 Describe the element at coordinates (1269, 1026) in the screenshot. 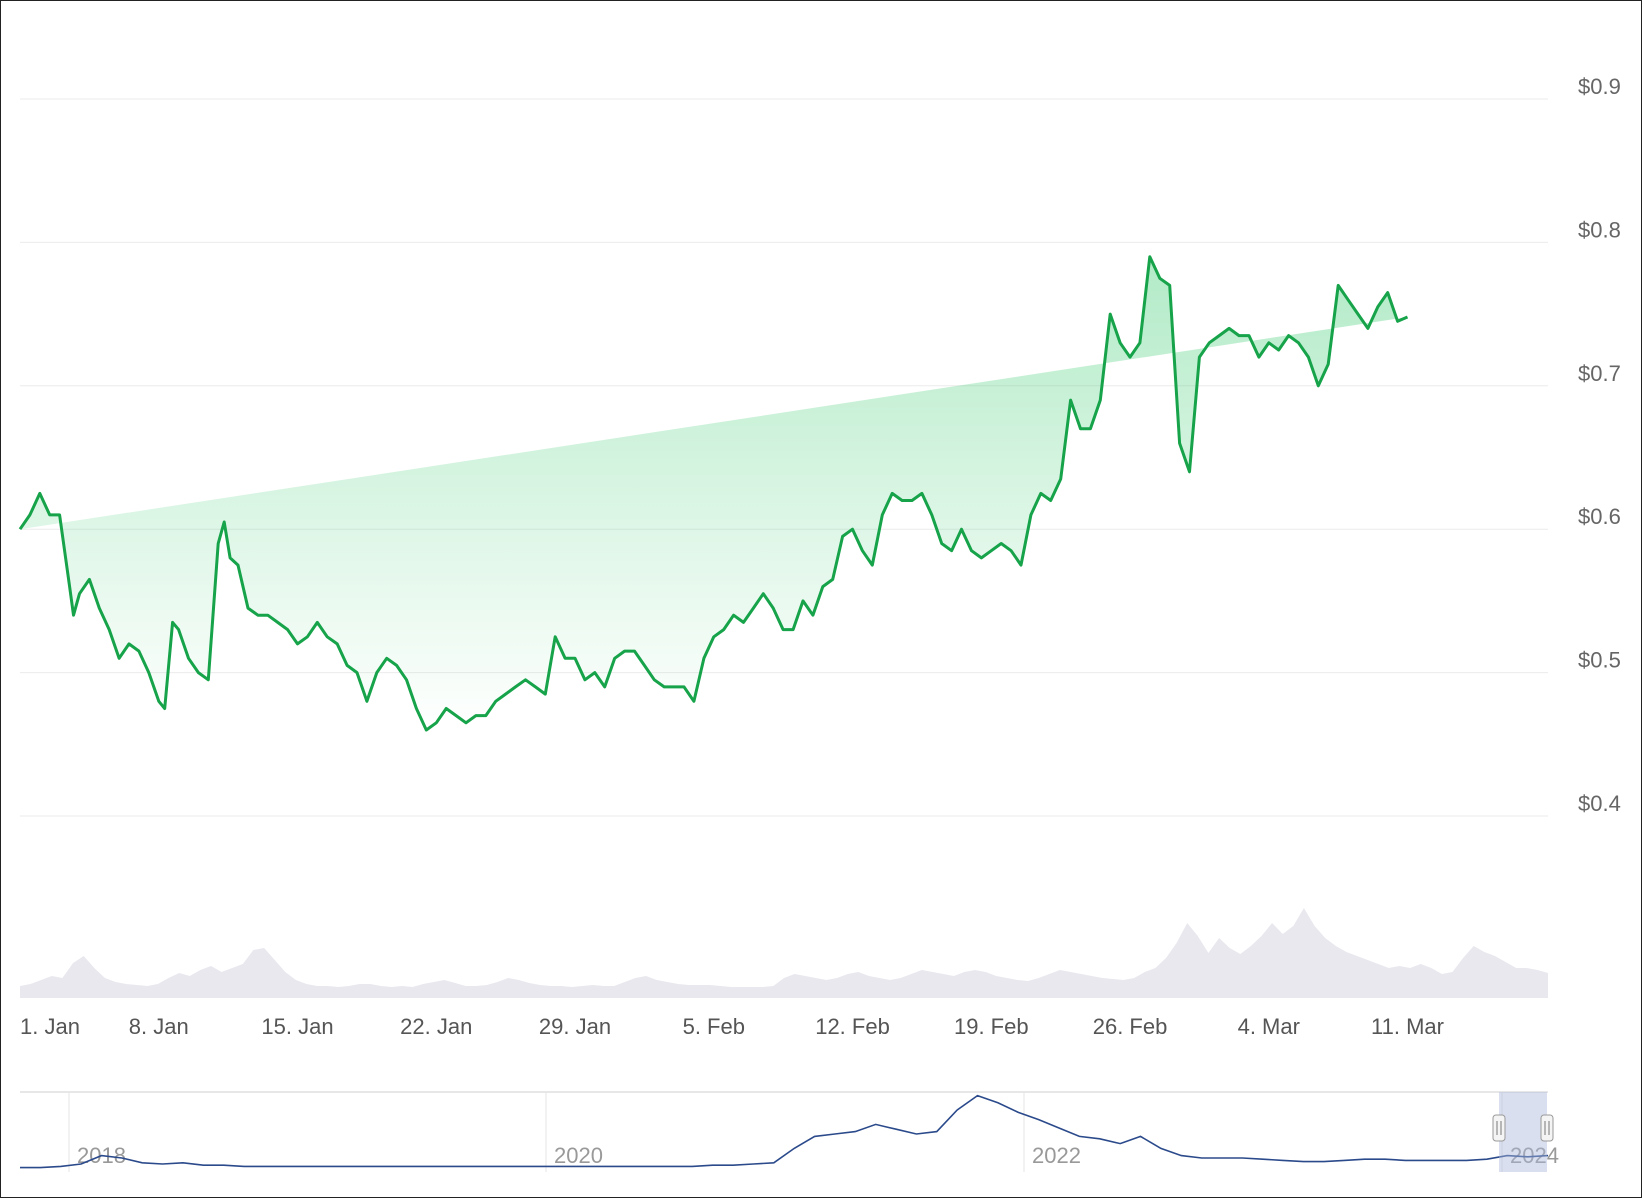

I see `x-tick-label: 4. Mar` at that location.